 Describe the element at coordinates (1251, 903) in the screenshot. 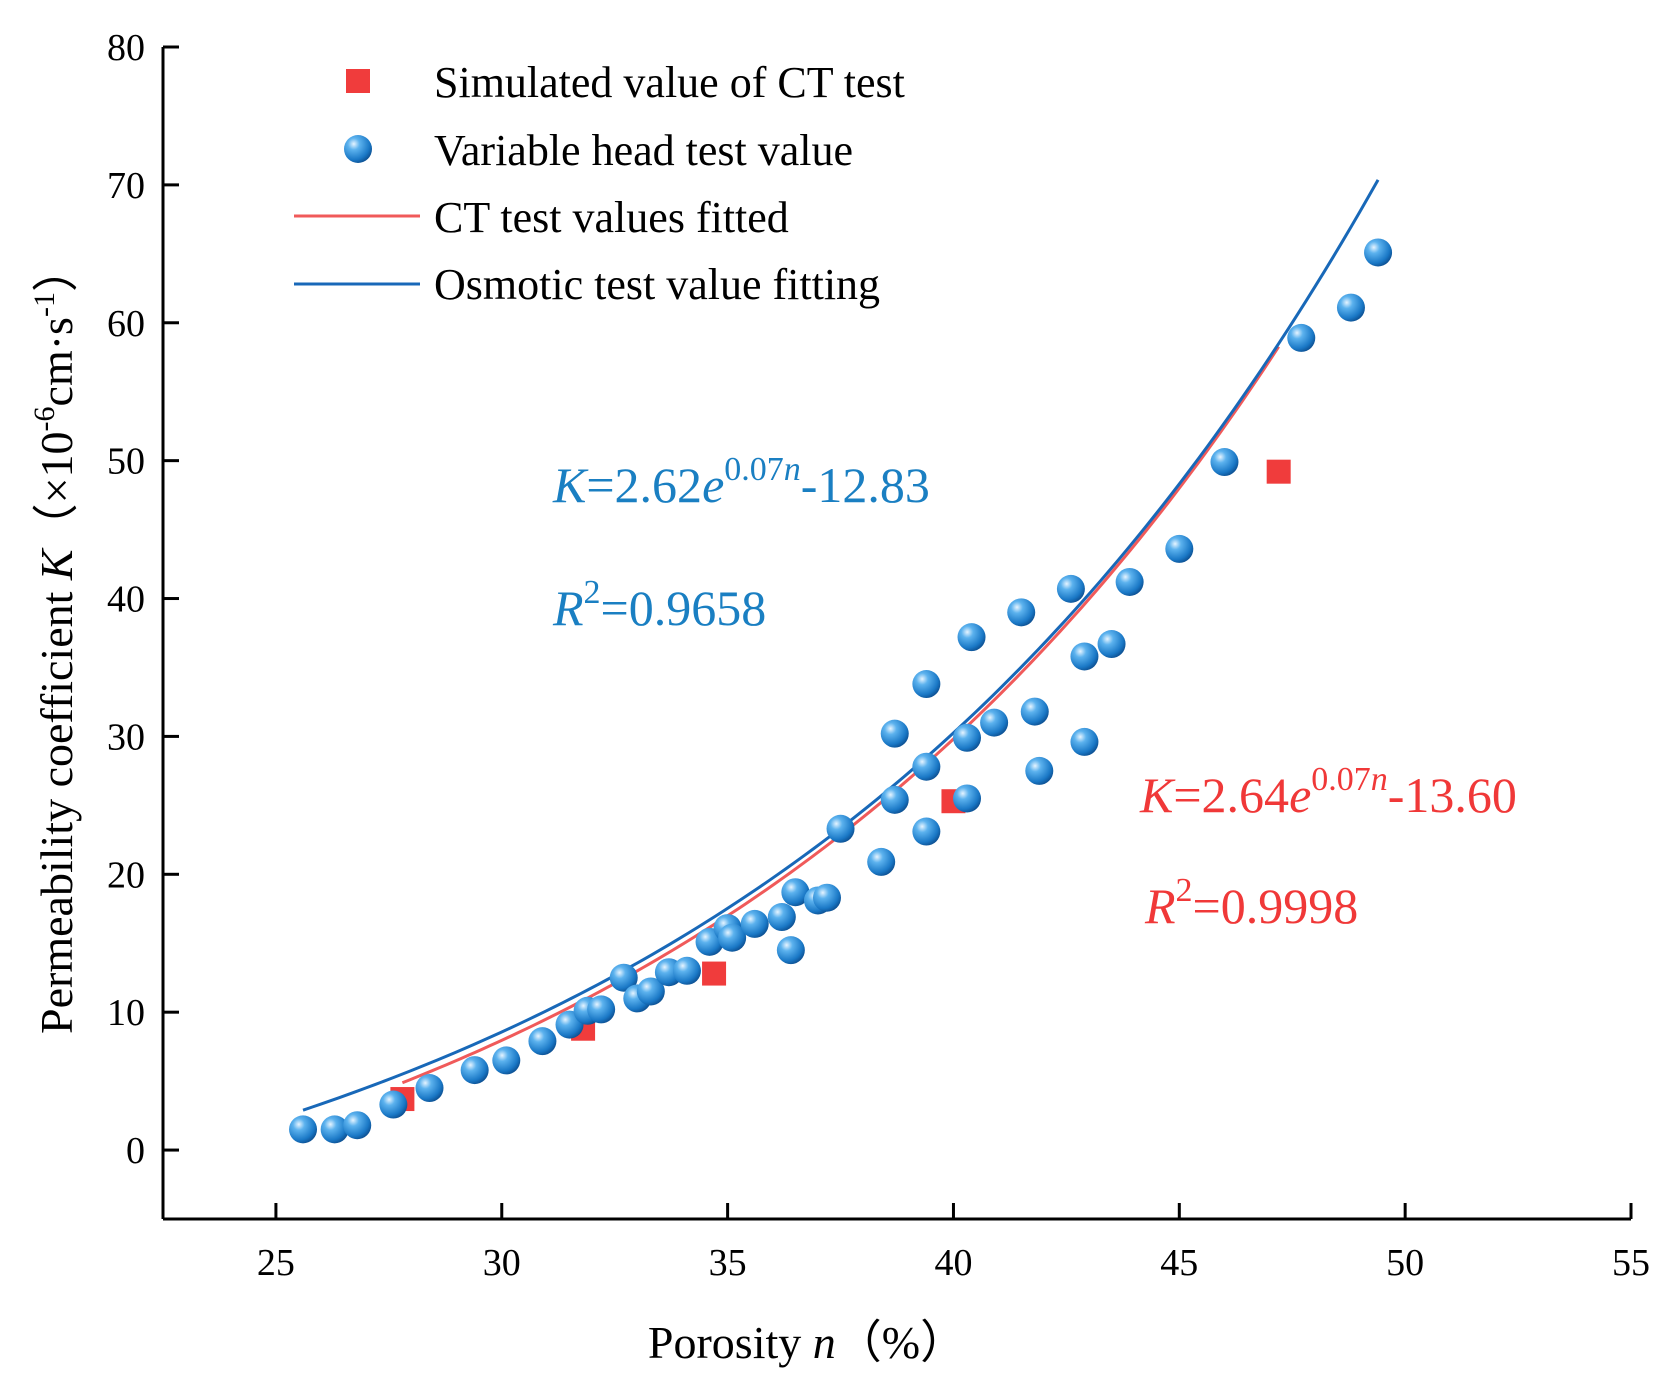

I see `ct-fit-r2: R2=0.9998` at that location.